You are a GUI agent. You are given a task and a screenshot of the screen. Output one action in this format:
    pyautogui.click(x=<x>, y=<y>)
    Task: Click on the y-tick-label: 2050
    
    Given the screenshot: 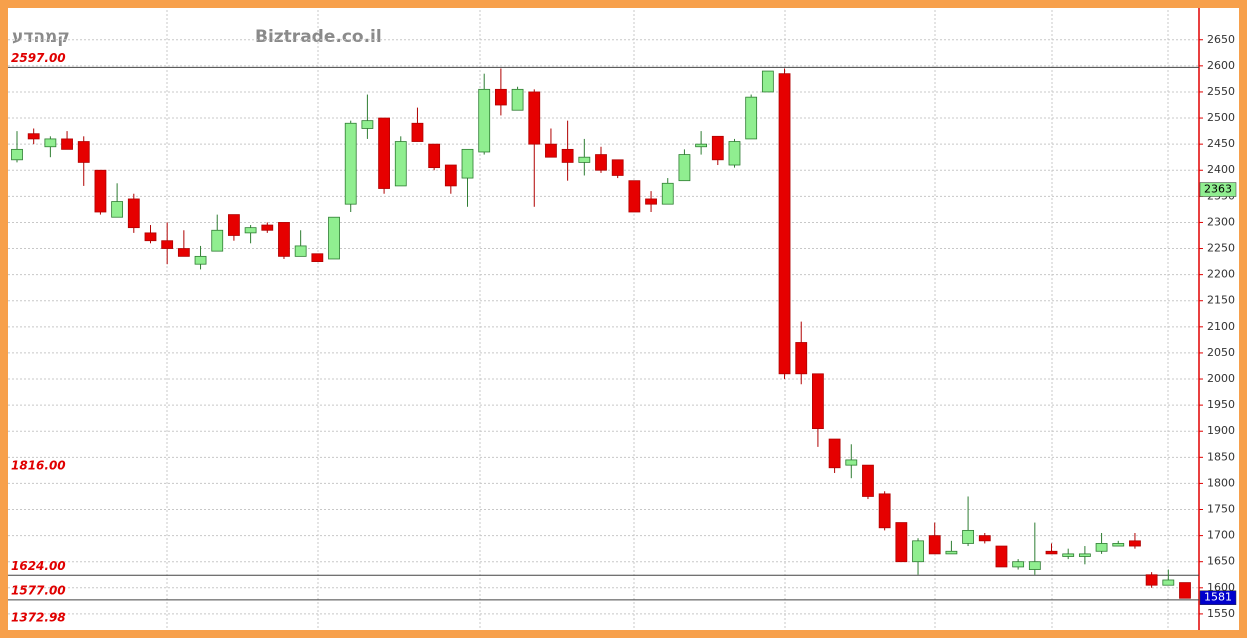 What is the action you would take?
    pyautogui.click(x=1221, y=352)
    